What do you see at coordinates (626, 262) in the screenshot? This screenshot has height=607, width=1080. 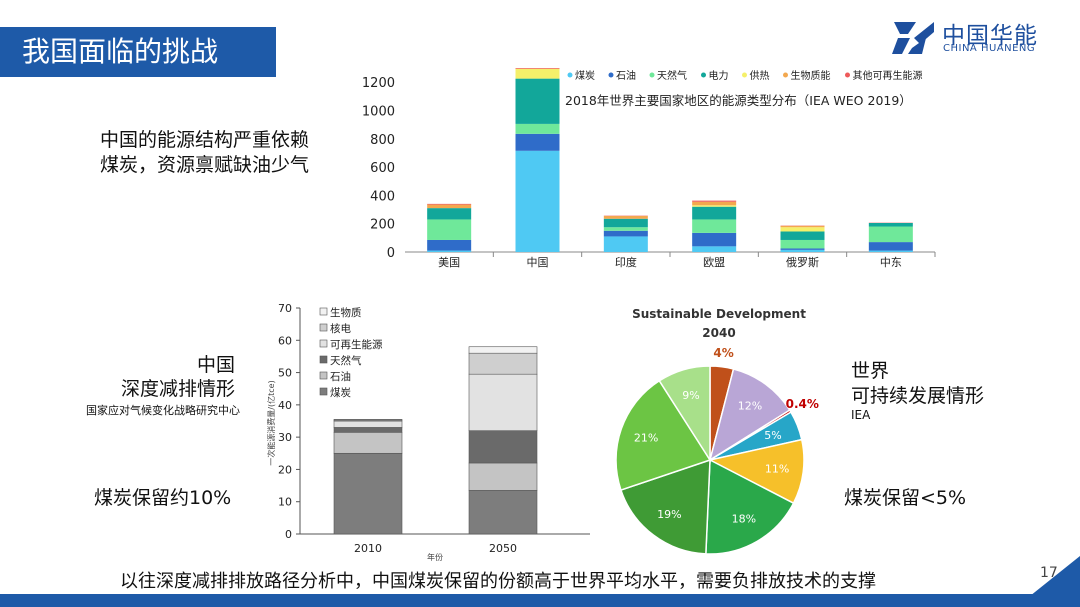 I see `x-tick-label: 印度` at bounding box center [626, 262].